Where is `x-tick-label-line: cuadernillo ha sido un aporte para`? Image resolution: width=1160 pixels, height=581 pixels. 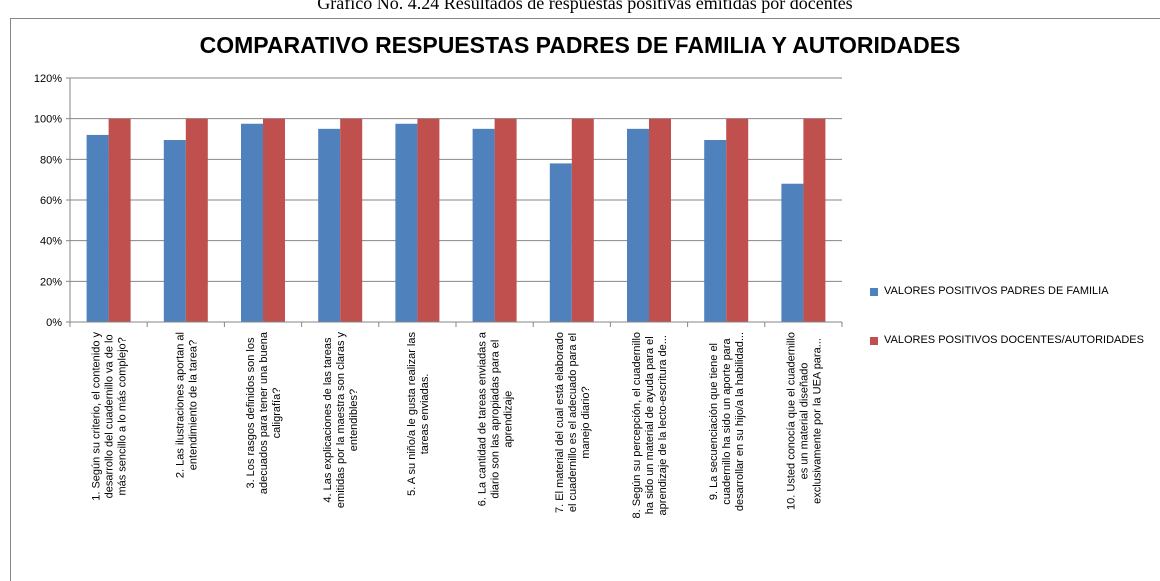 x-tick-label-line: cuadernillo ha sido un aporte para is located at coordinates (727, 421).